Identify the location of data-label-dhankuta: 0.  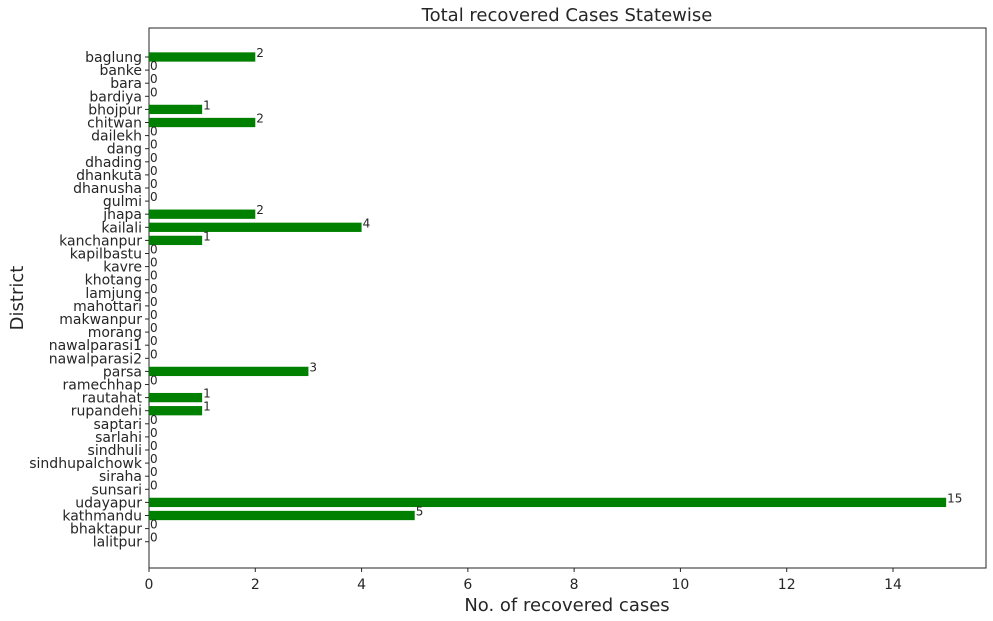
(154, 171).